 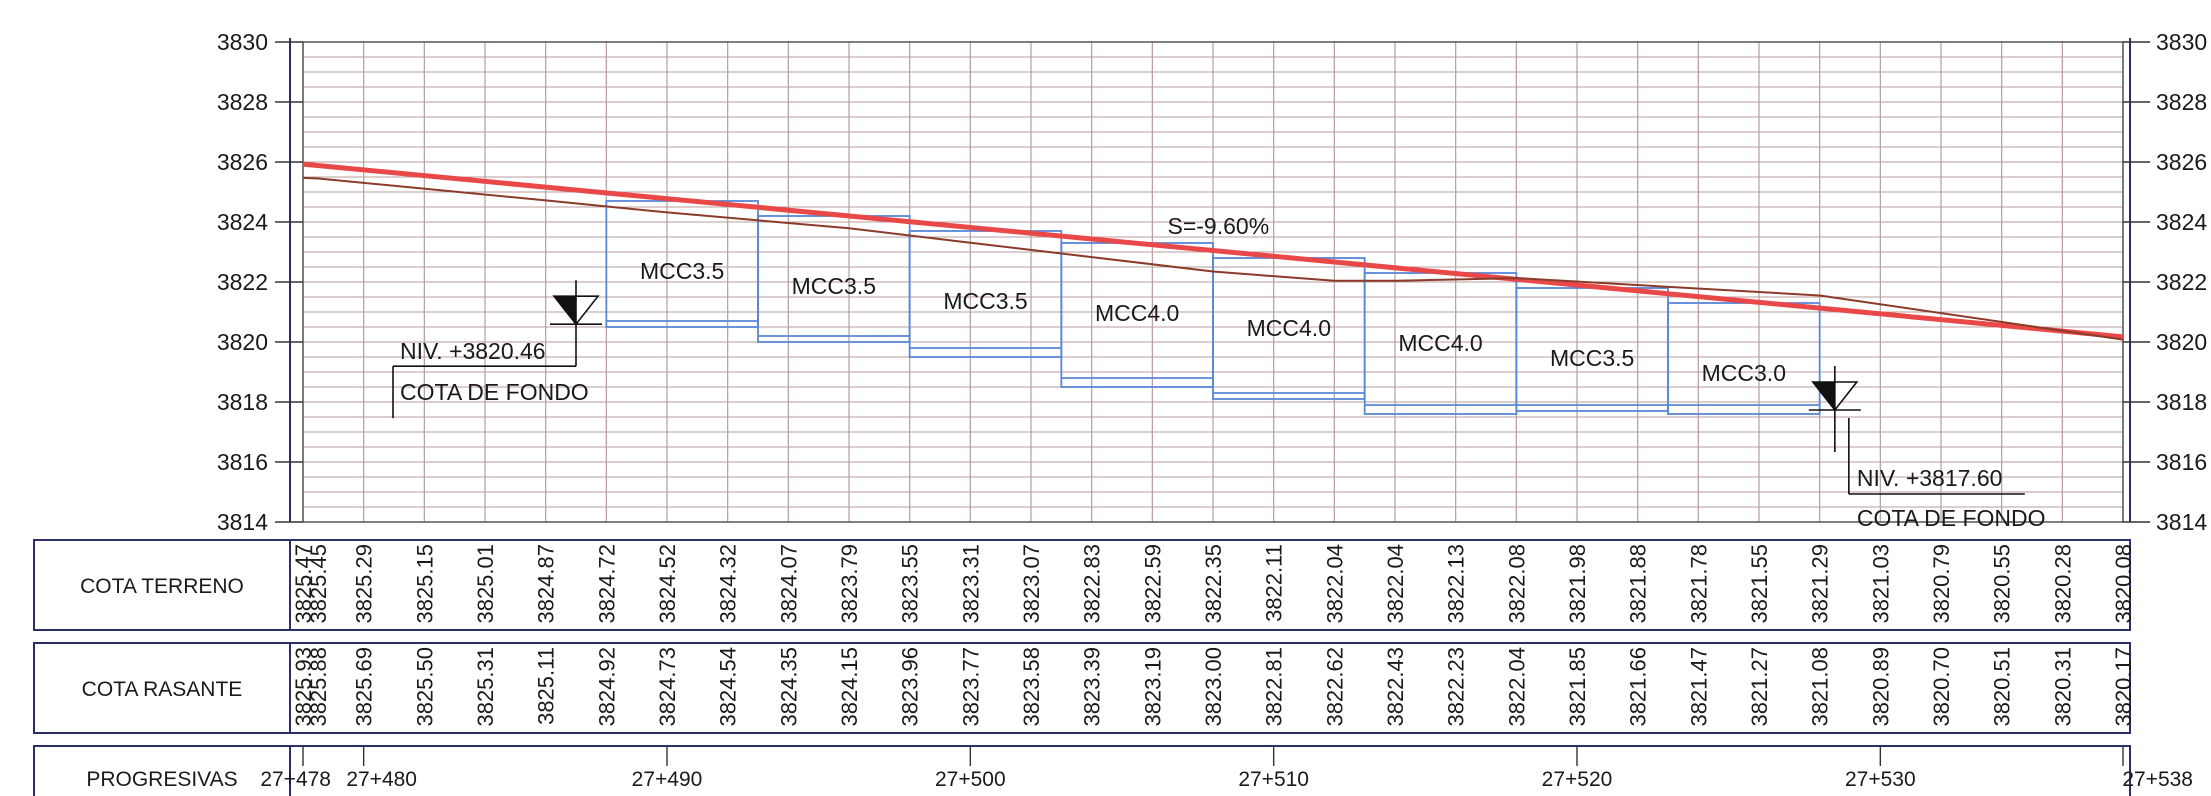 What do you see at coordinates (2002, 687) in the screenshot?
I see `row-cota-rasante-value: 3820.51` at bounding box center [2002, 687].